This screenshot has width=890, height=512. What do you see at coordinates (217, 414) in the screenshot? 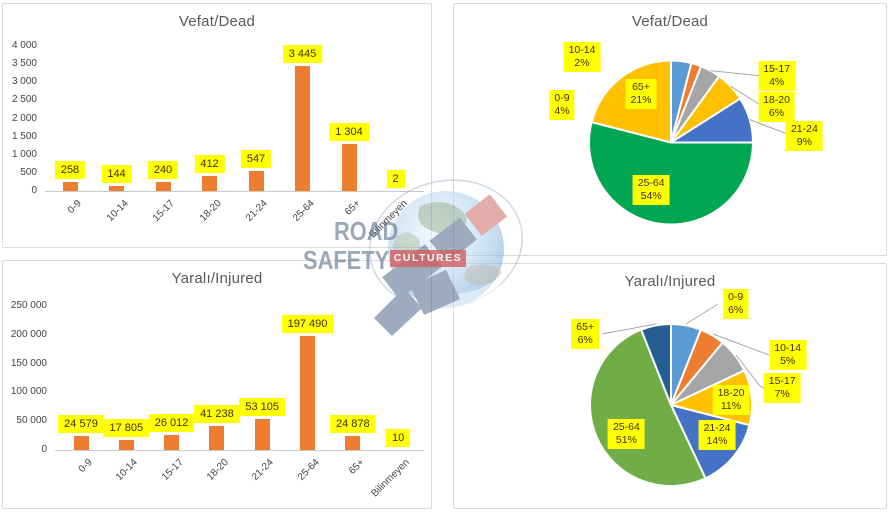
I see `bar-value-label: 41 238` at bounding box center [217, 414].